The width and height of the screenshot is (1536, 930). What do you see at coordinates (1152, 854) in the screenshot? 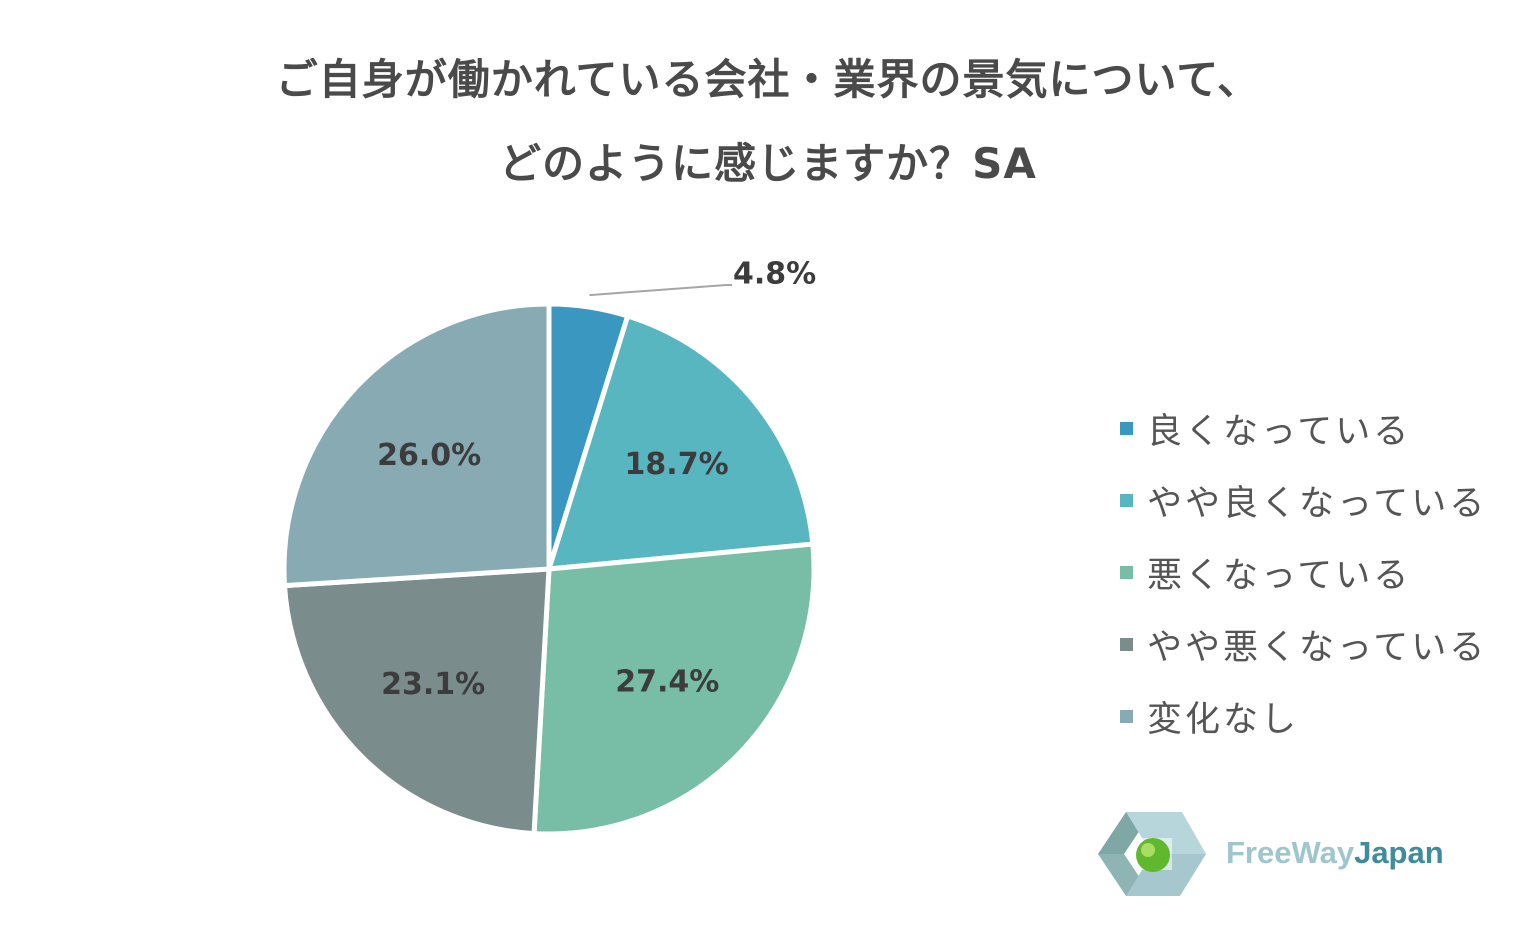
I see `freewayjapan-logo-icon` at bounding box center [1152, 854].